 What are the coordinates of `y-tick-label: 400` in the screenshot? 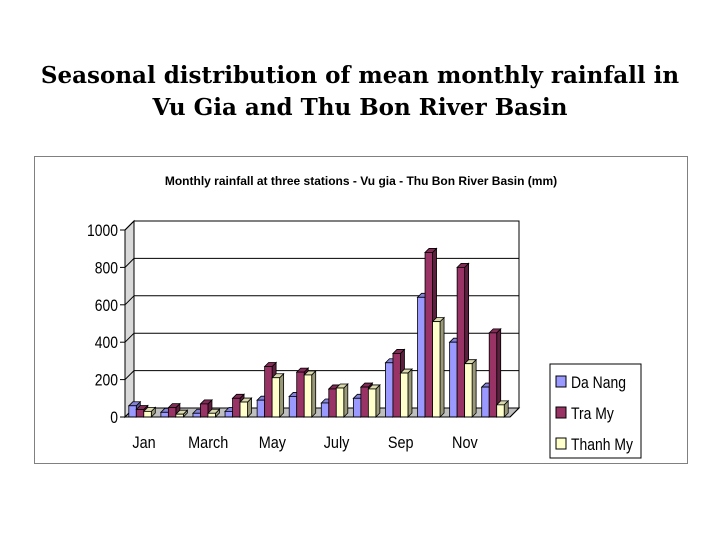 It's located at (107, 343).